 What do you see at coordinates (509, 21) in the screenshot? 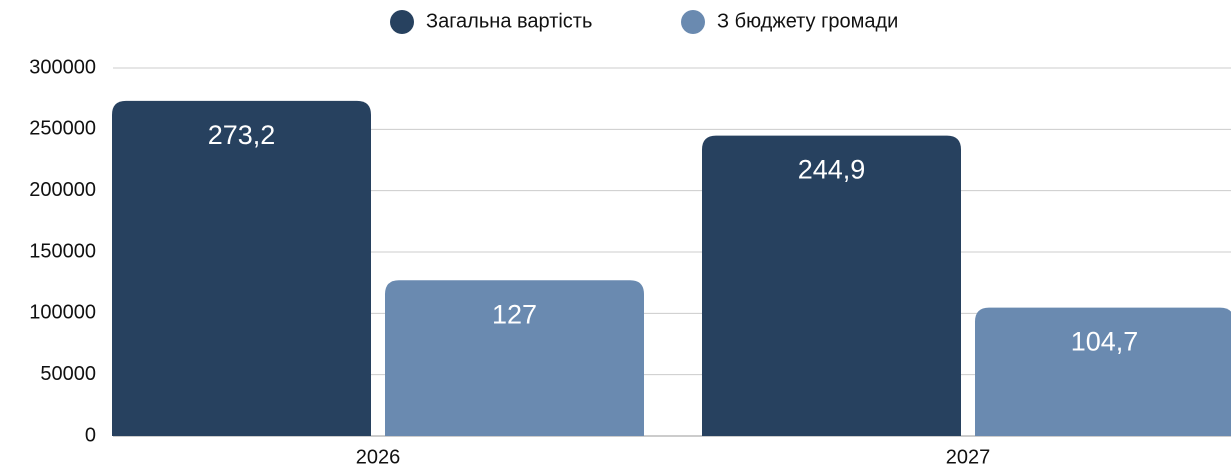
I see `legend-label: Загальна вартість` at bounding box center [509, 21].